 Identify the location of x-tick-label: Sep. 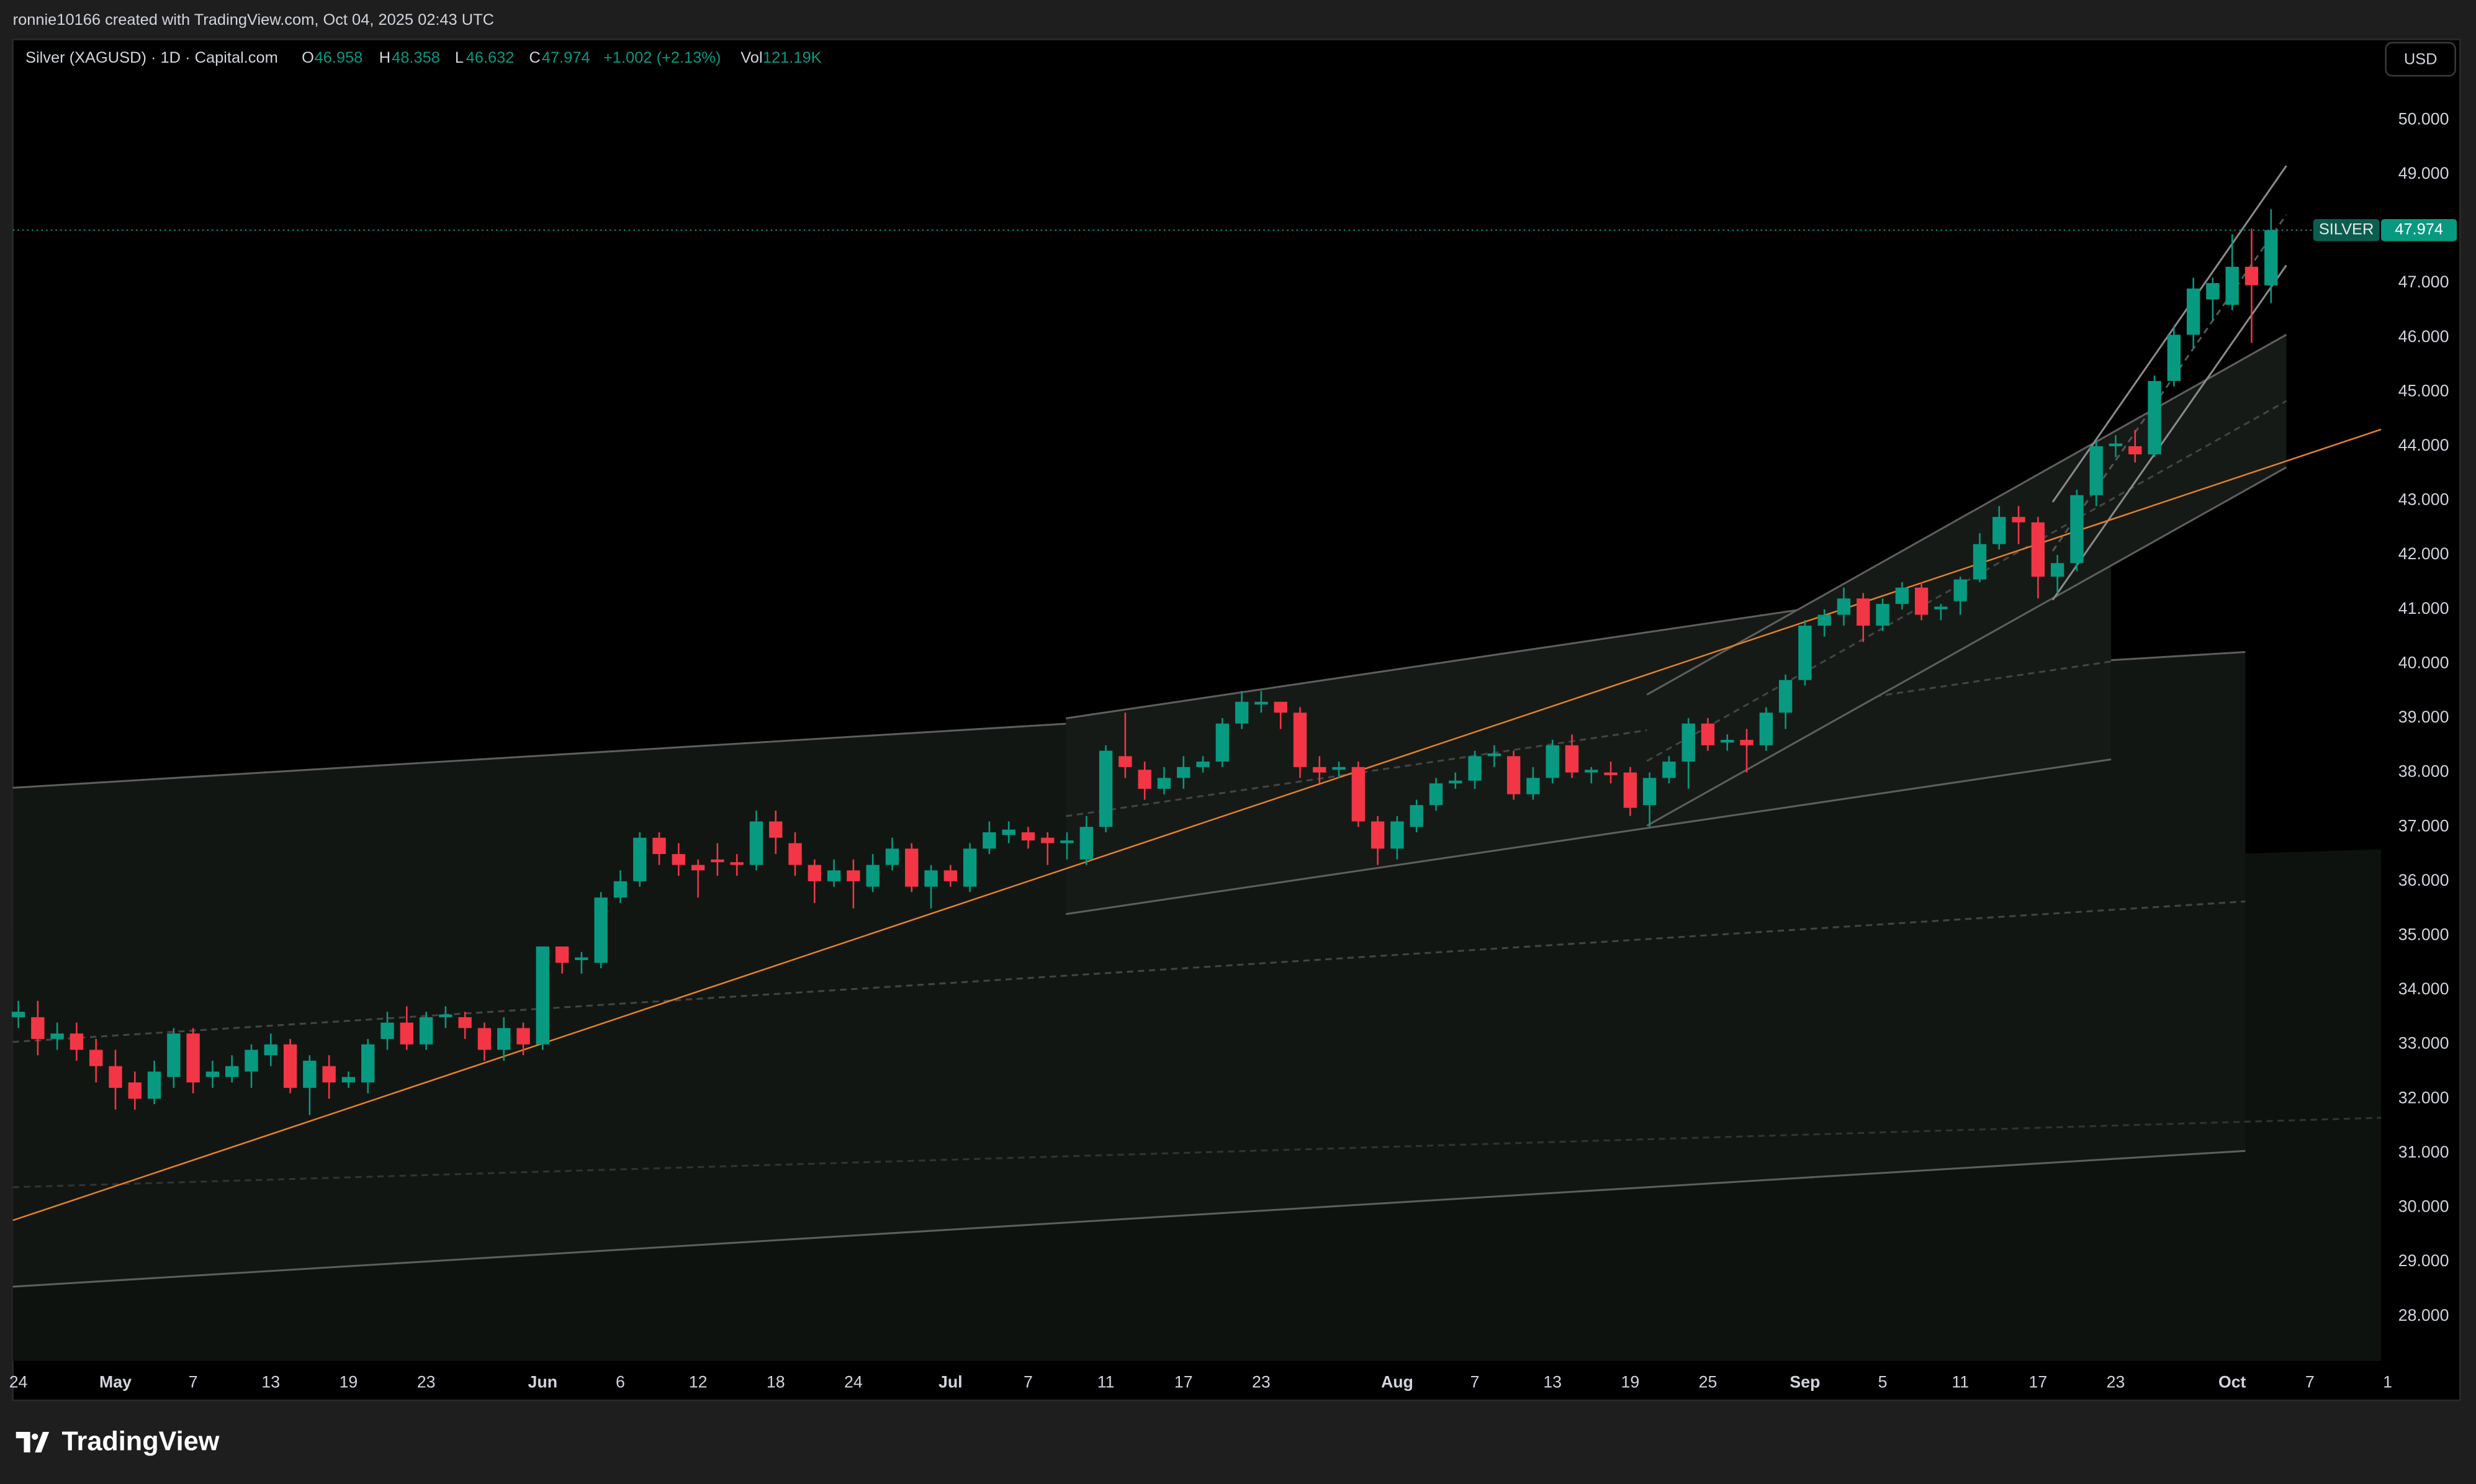
(1804, 1381).